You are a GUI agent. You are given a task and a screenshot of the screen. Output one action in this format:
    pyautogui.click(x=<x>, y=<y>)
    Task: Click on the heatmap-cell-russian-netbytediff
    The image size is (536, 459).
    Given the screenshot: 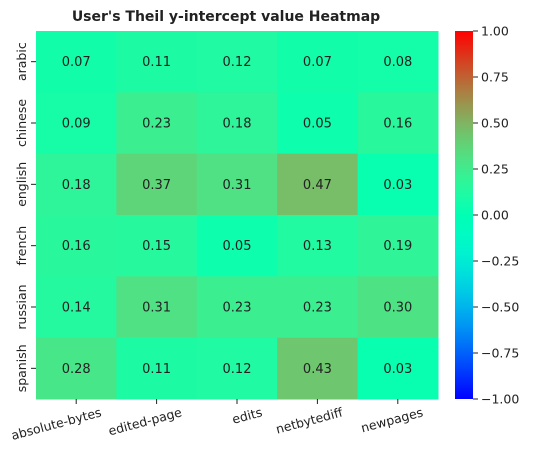 What is the action you would take?
    pyautogui.click(x=318, y=307)
    